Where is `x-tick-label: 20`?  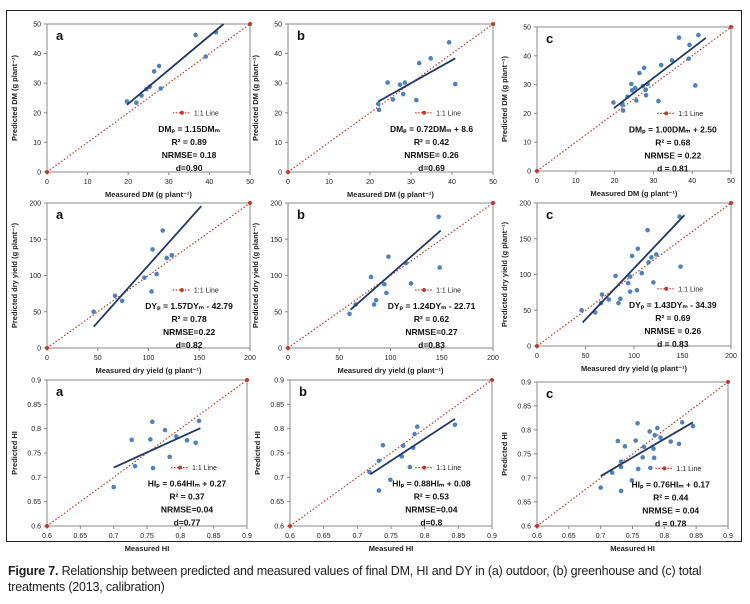
x-tick-label: 20 is located at coordinates (370, 182).